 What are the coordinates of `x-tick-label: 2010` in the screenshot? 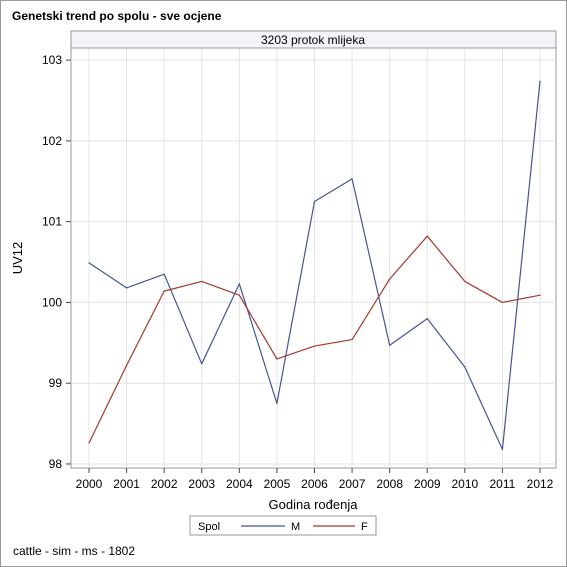 It's located at (464, 484).